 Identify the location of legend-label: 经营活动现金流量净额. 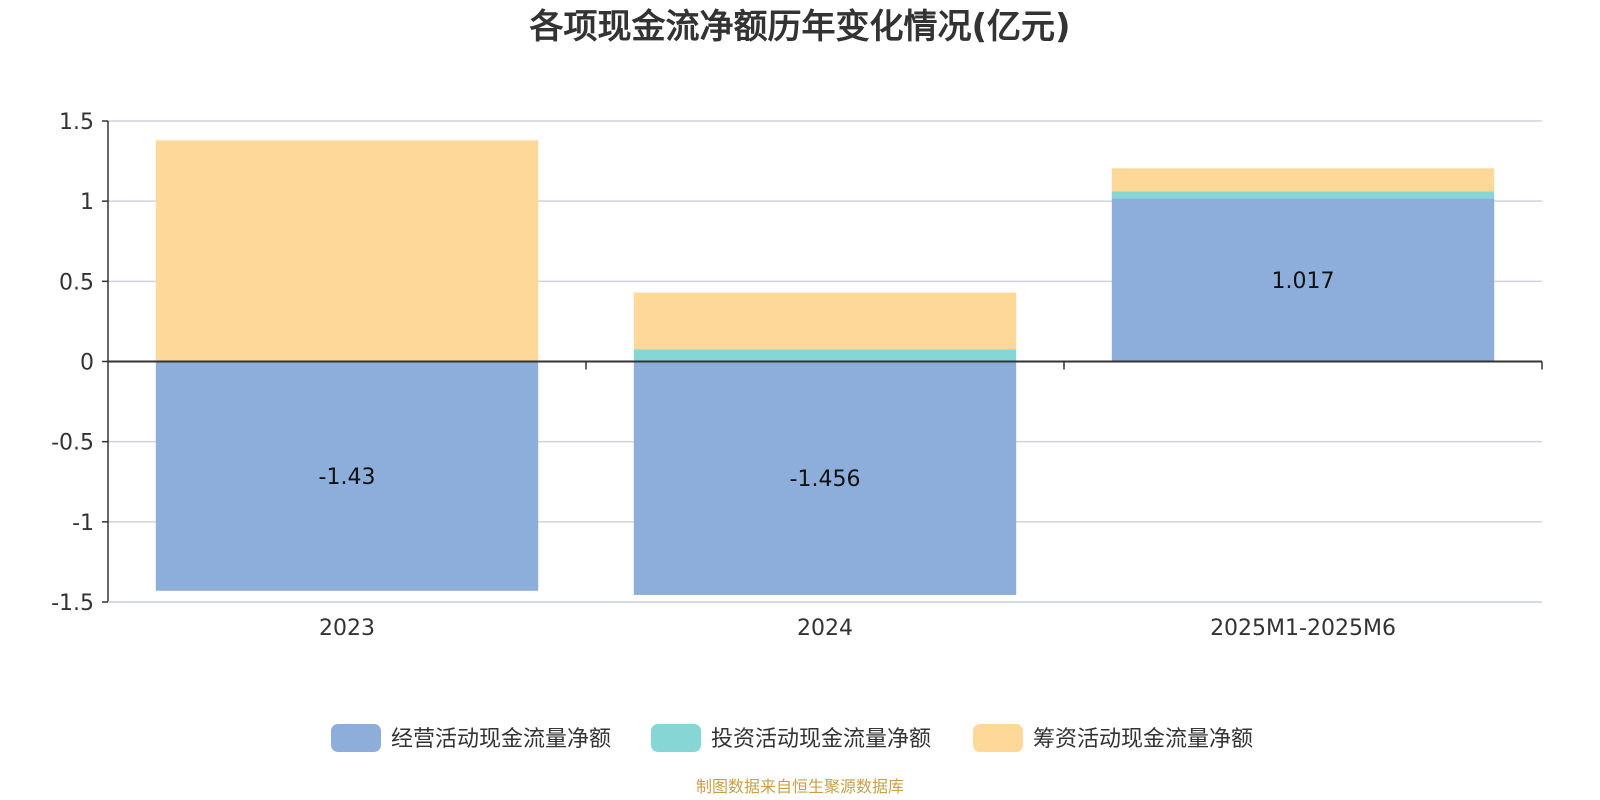
(501, 739).